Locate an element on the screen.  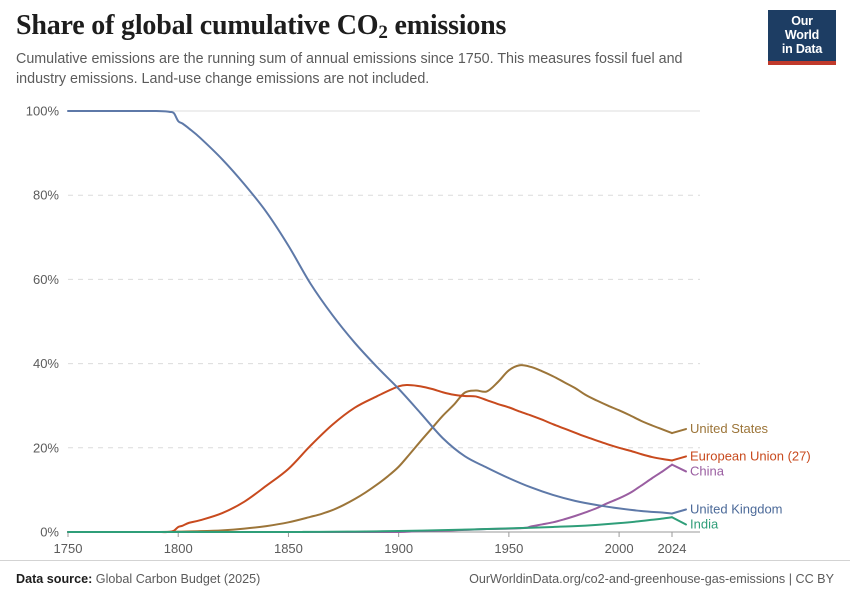
data-source-value: Global Carbon Budget (2025) is located at coordinates (178, 579).